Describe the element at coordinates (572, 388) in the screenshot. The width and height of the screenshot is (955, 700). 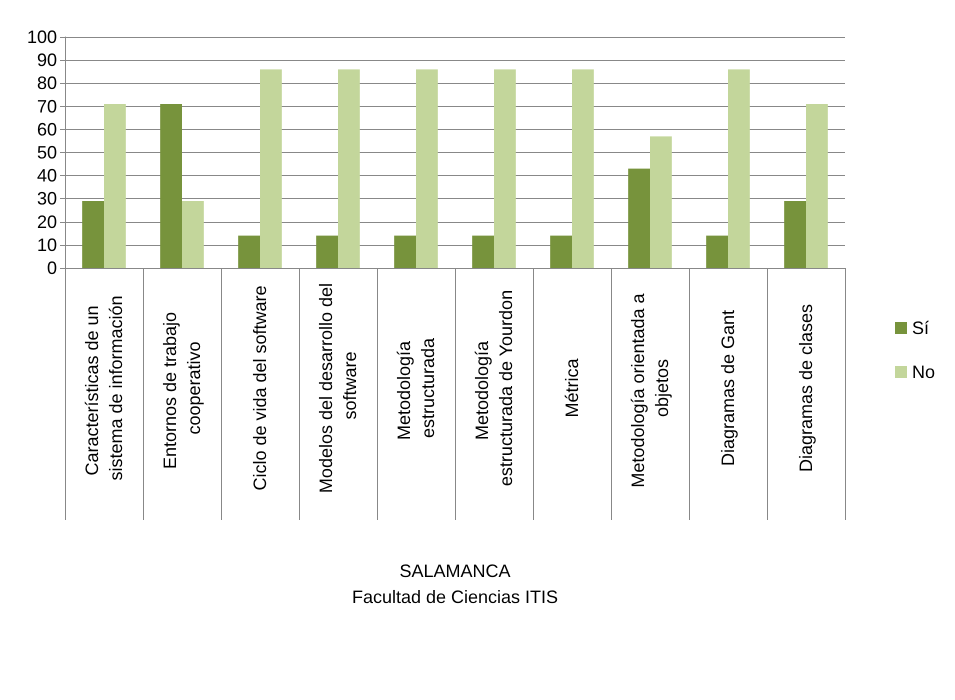
I see `x-tick-label: Métrica` at that location.